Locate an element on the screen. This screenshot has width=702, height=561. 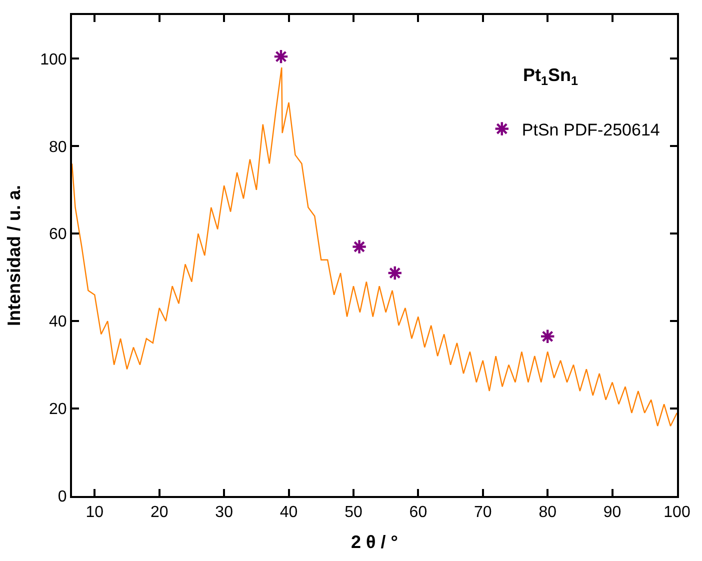
x-tick-label: 90 is located at coordinates (612, 513).